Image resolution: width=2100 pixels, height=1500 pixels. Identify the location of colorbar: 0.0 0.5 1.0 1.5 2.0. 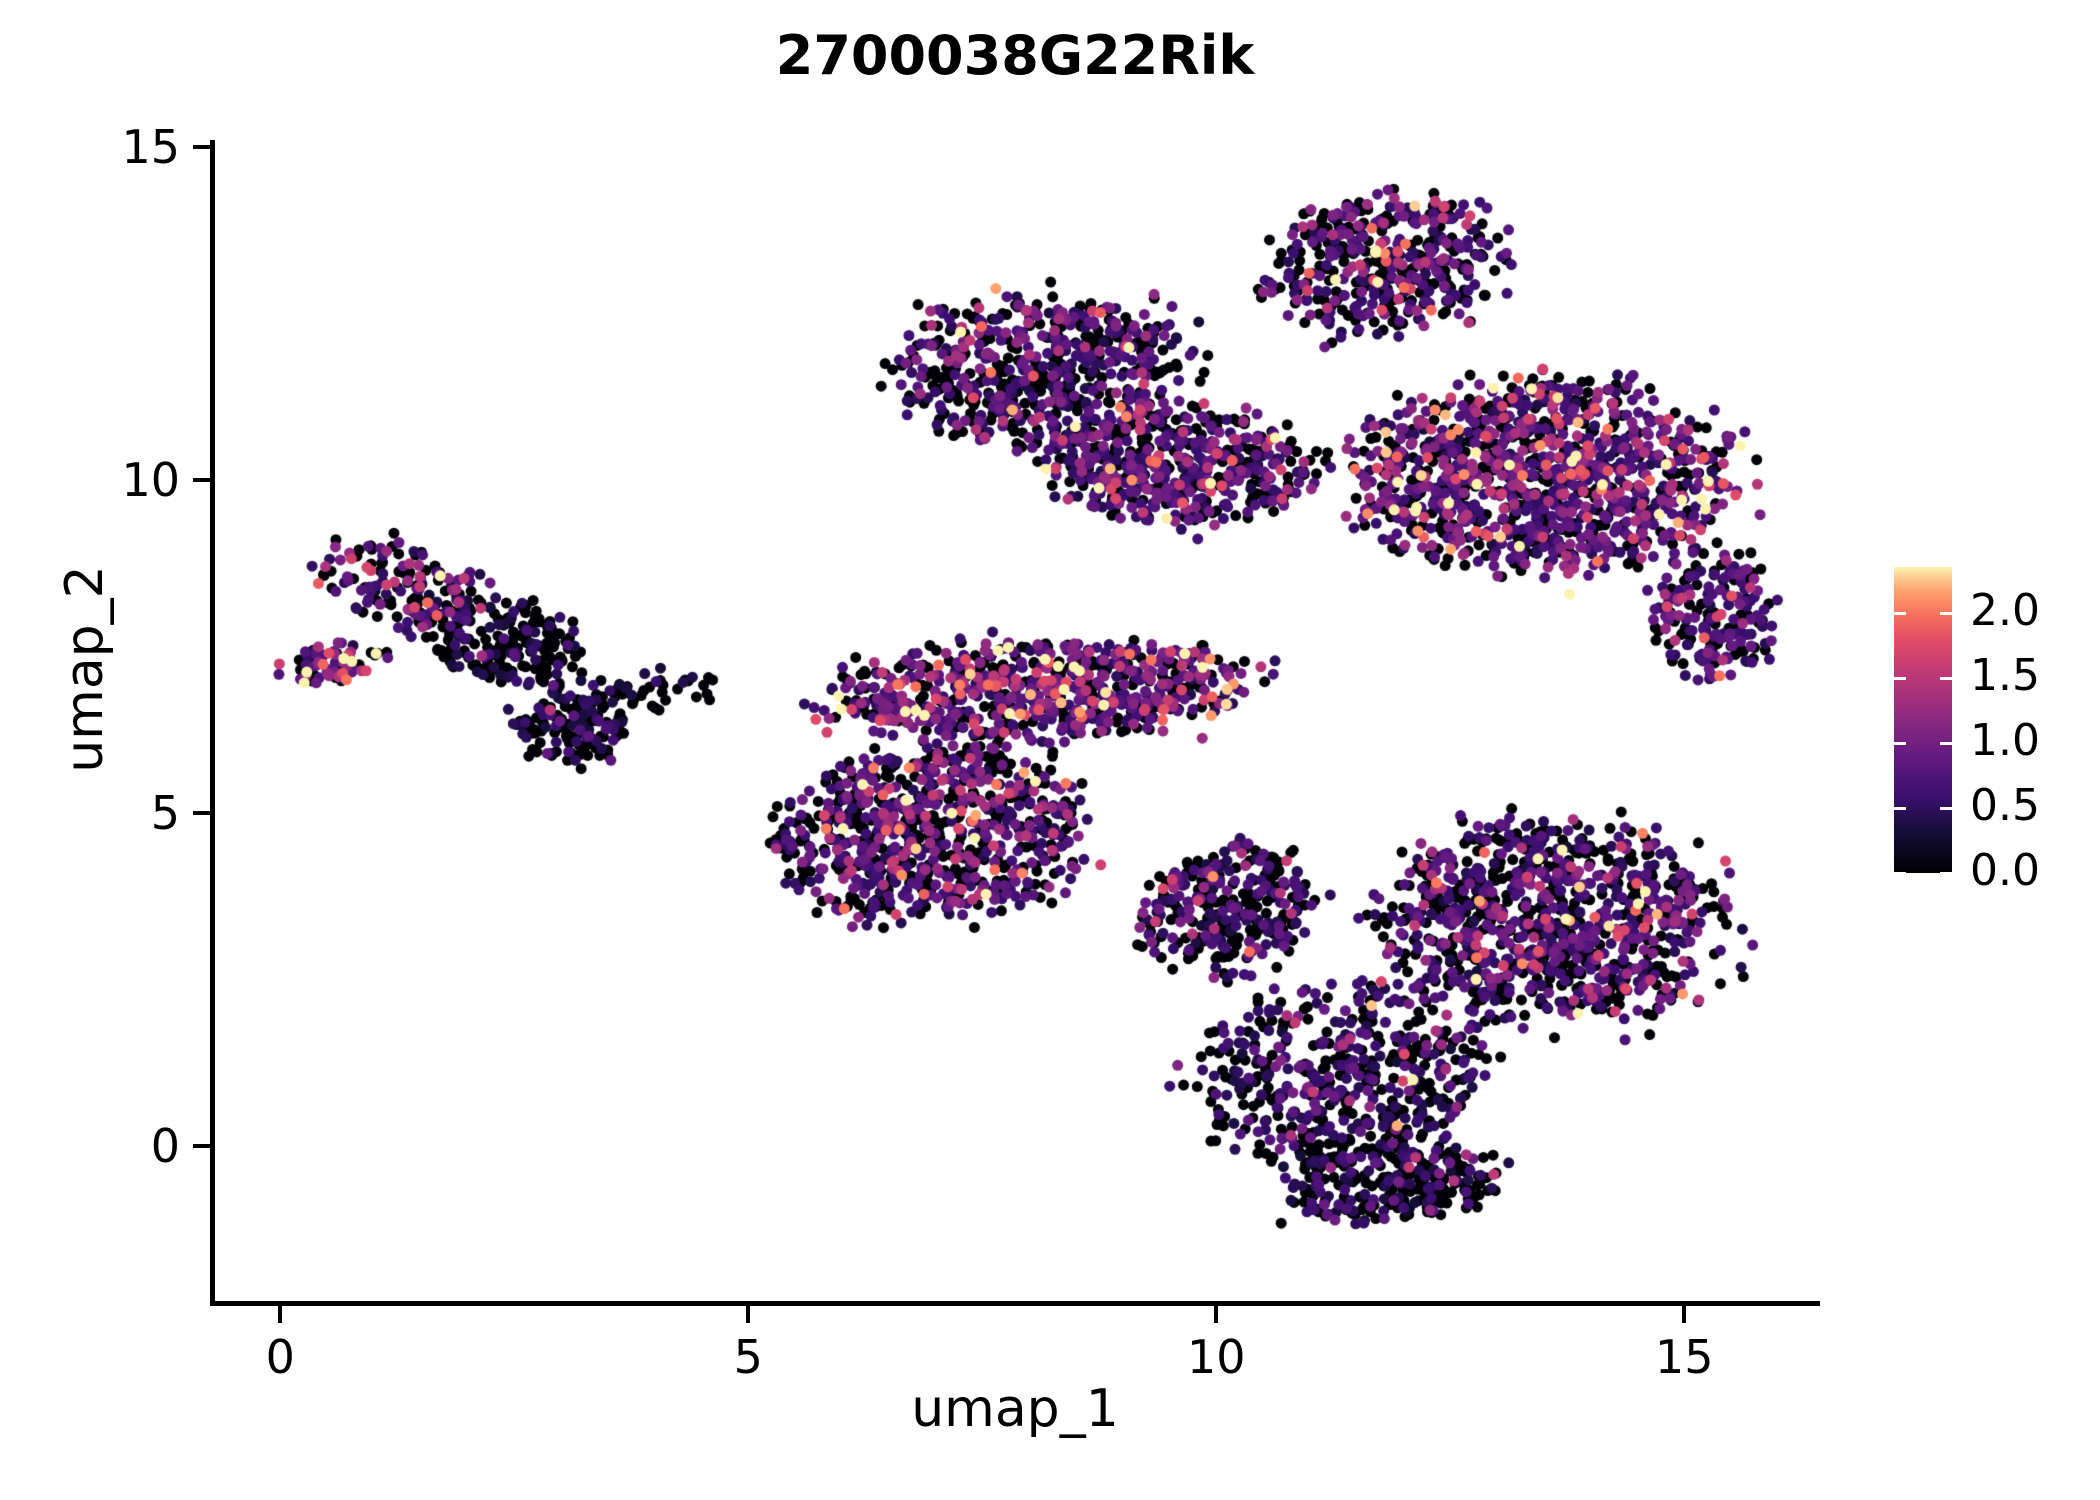
(1994, 731).